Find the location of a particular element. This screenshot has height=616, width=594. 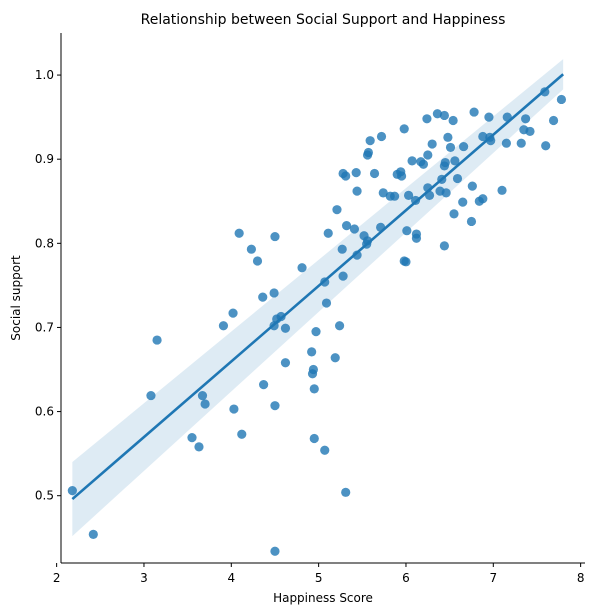

y-tick-label: 0.8 is located at coordinates (44, 243).